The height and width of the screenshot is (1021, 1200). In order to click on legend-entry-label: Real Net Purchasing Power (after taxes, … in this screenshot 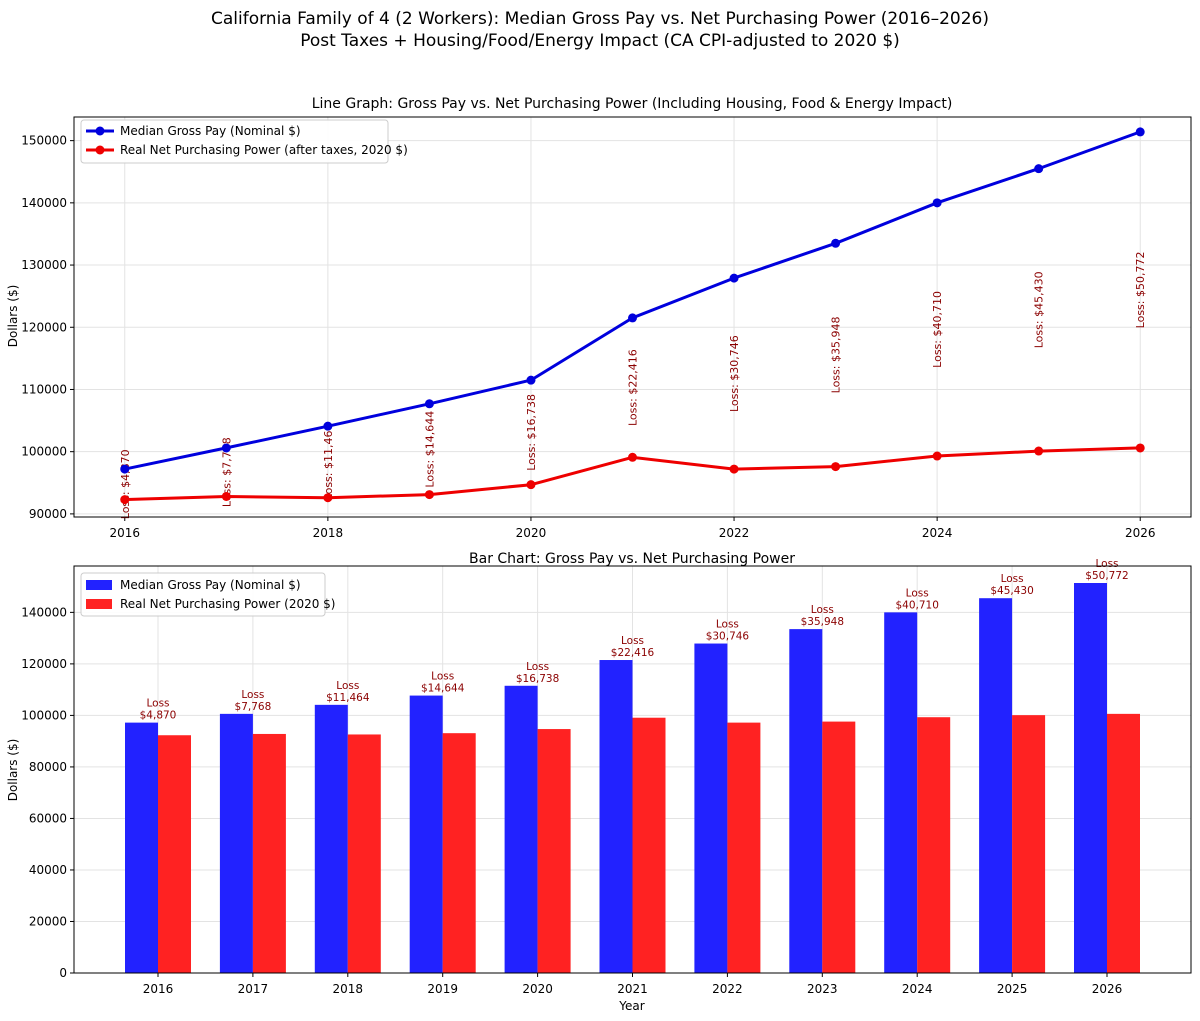, I will do `click(264, 150)`.